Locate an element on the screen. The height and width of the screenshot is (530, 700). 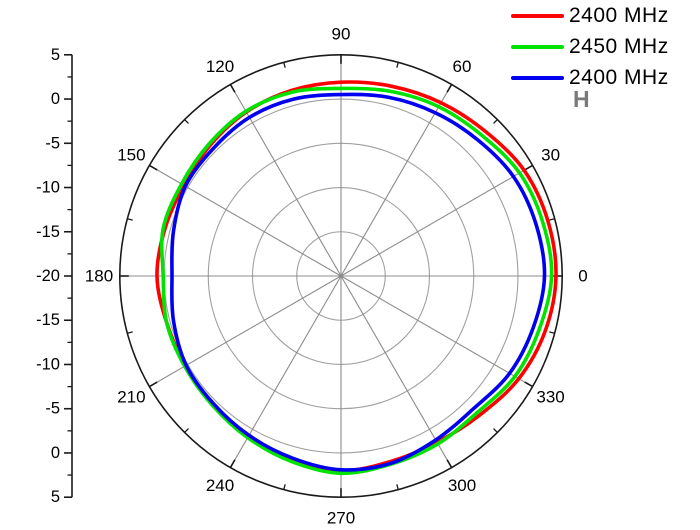
angle-label-90: 90 is located at coordinates (341, 34).